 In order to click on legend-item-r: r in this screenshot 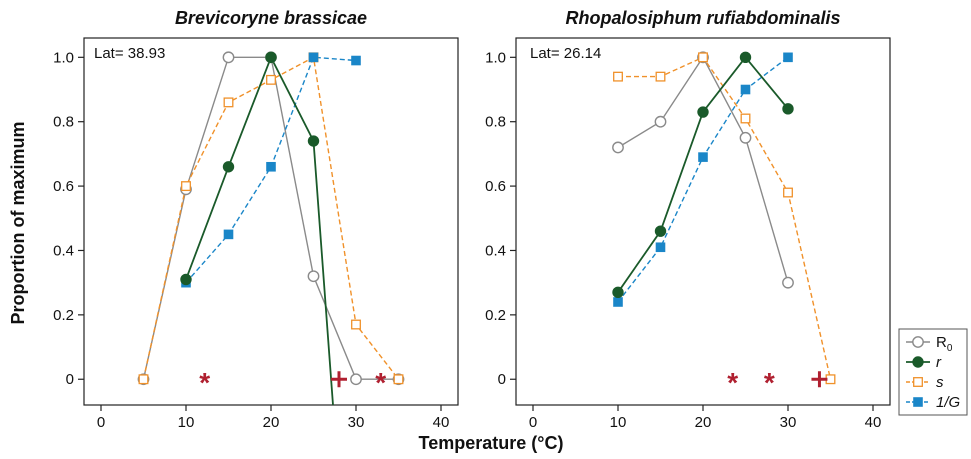, I will do `click(924, 362)`.